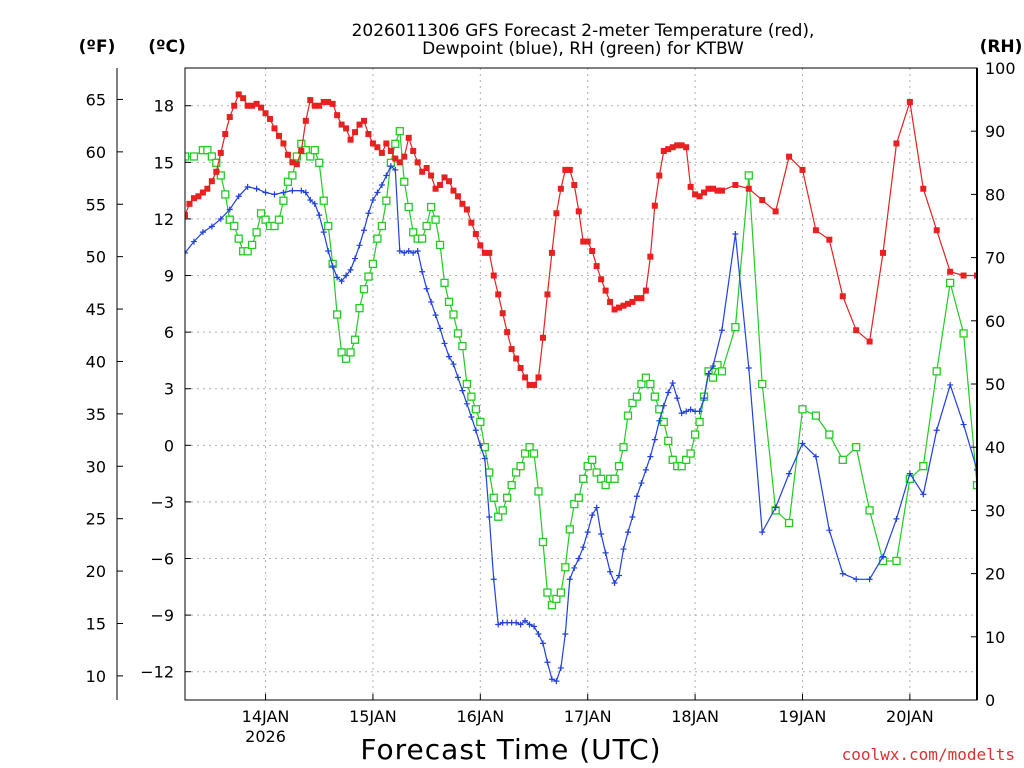  What do you see at coordinates (169, 276) in the screenshot?
I see `celsius-tick-label: 9` at bounding box center [169, 276].